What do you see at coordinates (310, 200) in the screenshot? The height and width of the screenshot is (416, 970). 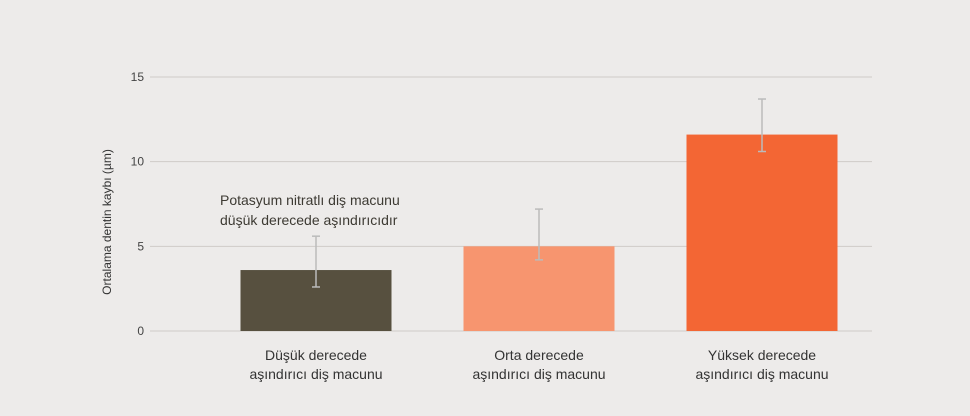 I see `annotation-line-1: Potasyum nitratlı diş macunu` at bounding box center [310, 200].